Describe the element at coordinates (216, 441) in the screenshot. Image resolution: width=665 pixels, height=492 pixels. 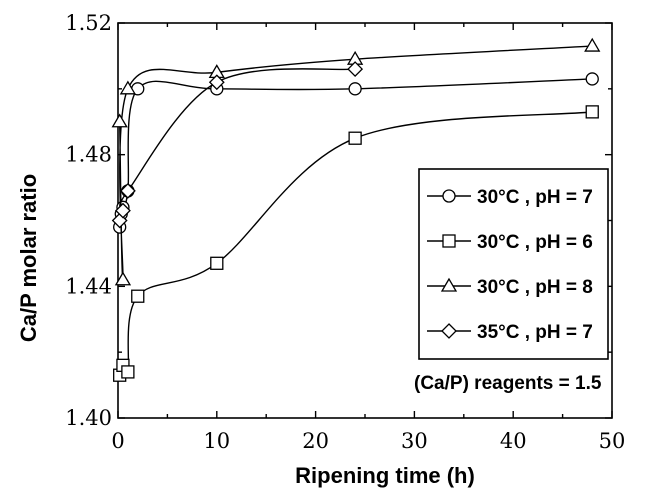
I see `x-tick-label: 10` at that location.